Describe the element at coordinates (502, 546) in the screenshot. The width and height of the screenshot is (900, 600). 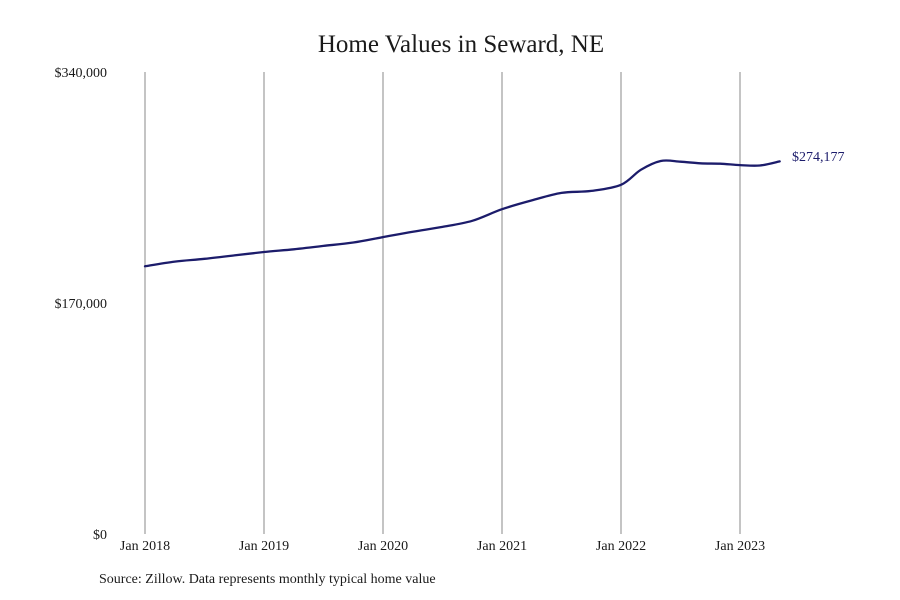
I see `x-tick-label: Jan 2021` at that location.